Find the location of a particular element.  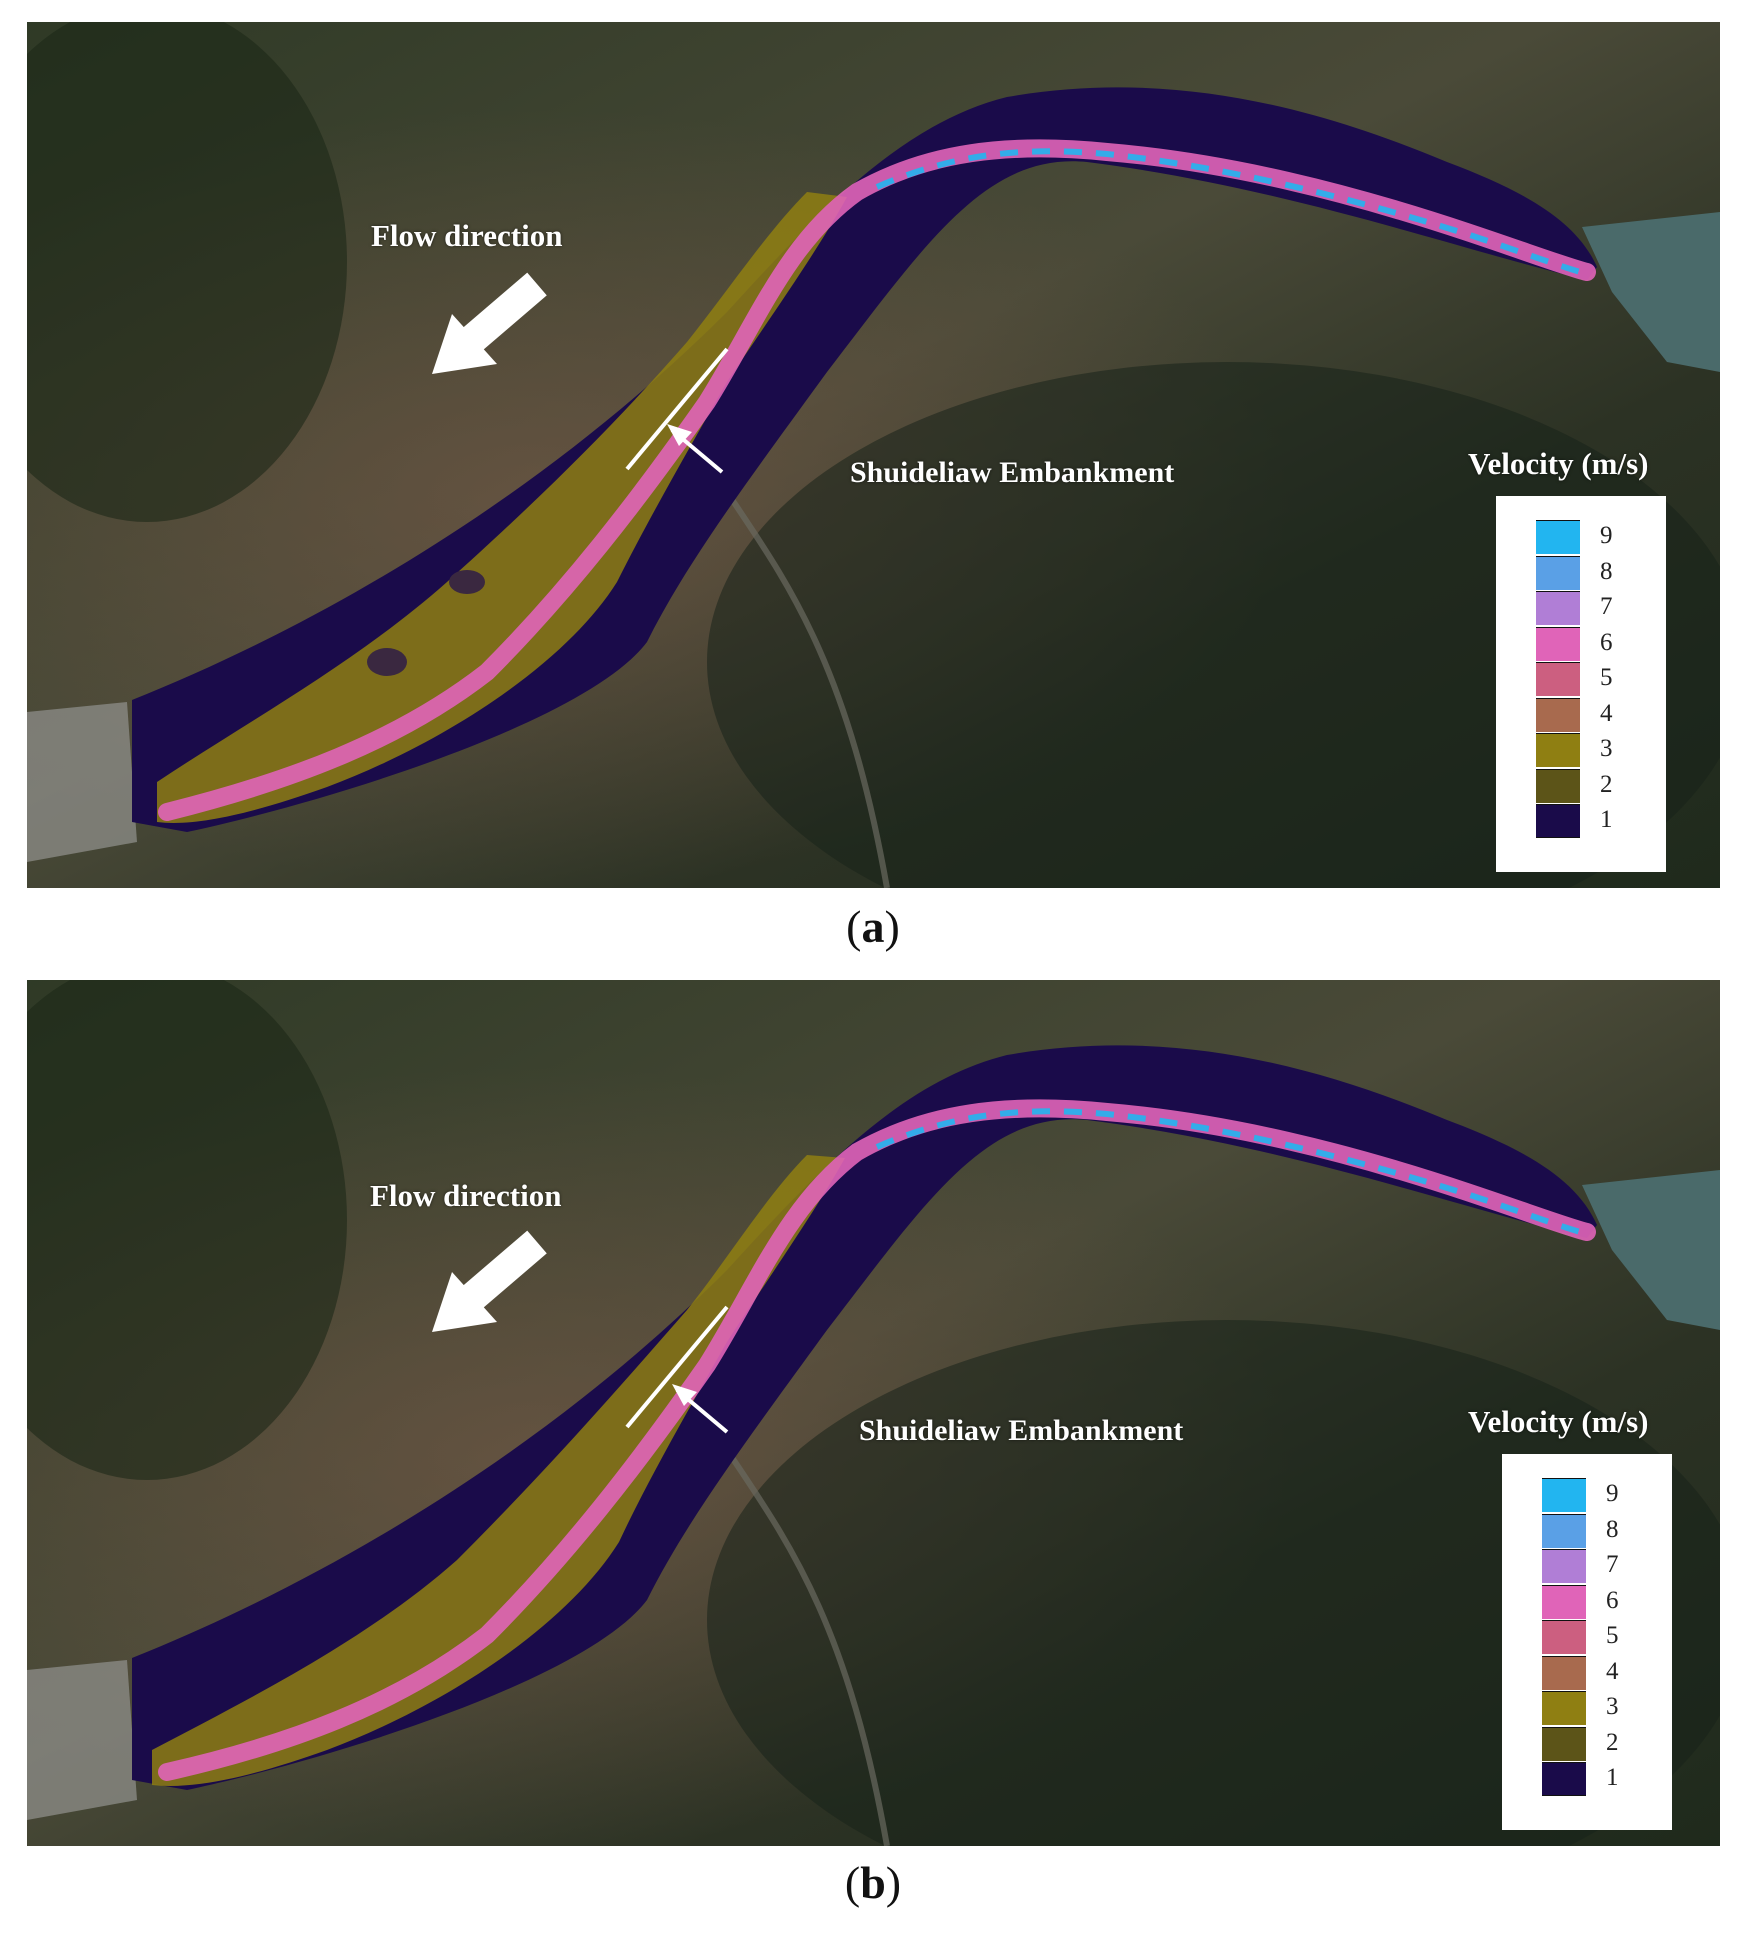

caption-b: (b) is located at coordinates (873, 1882).